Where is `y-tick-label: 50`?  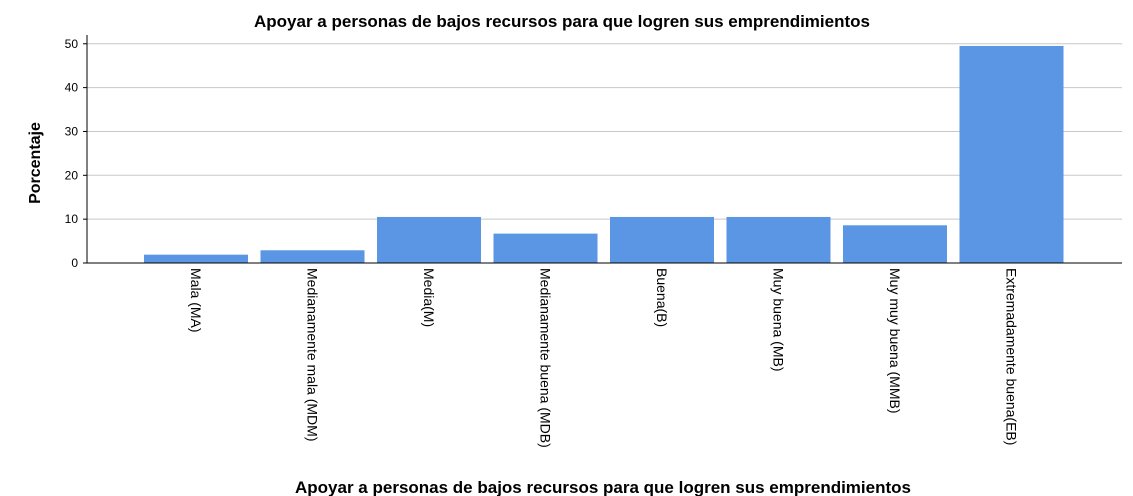 y-tick-label: 50 is located at coordinates (72, 44).